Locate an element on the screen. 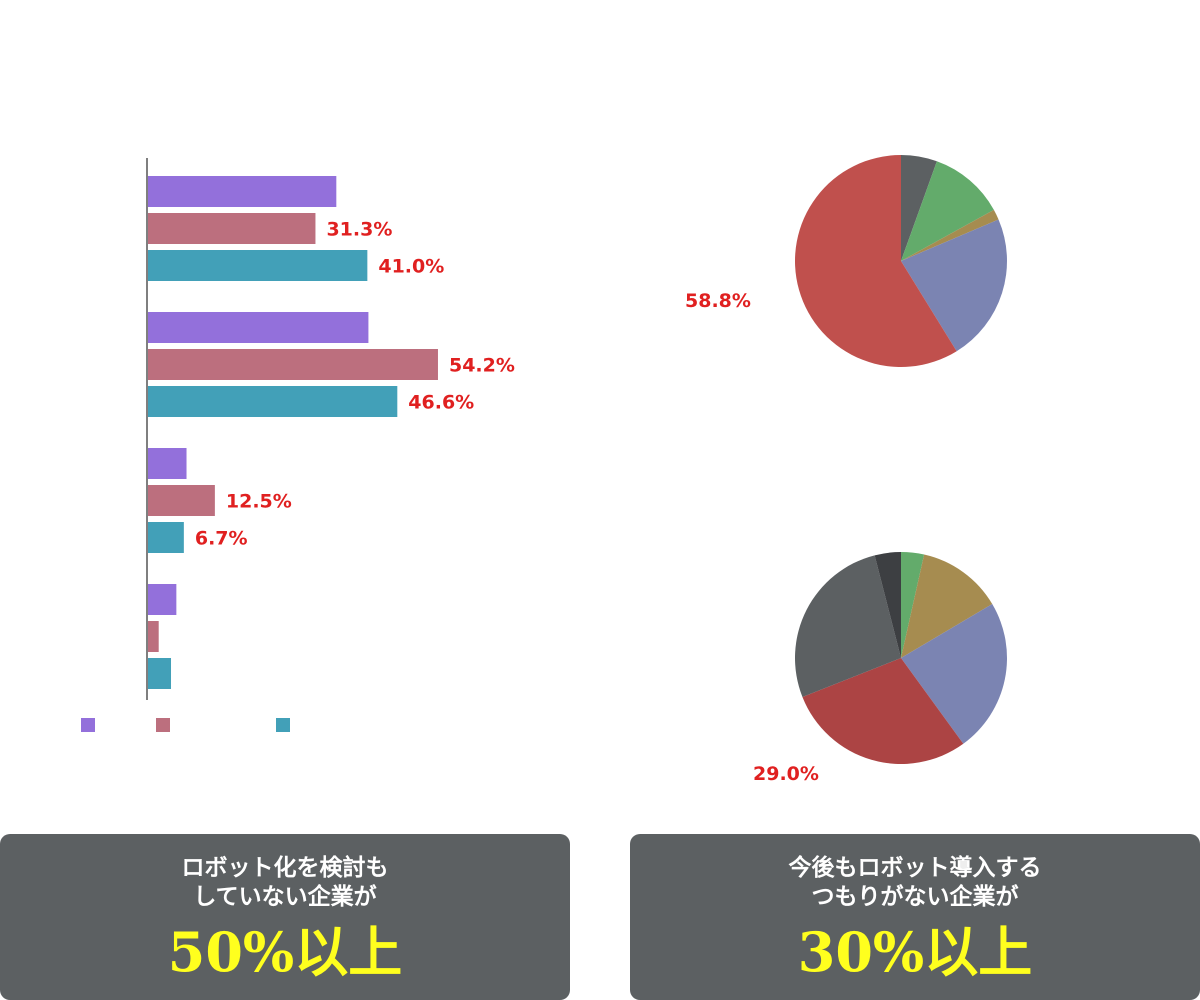 This screenshot has height=1000, width=1200. pie-chart-top: 58.8% is located at coordinates (846, 261).